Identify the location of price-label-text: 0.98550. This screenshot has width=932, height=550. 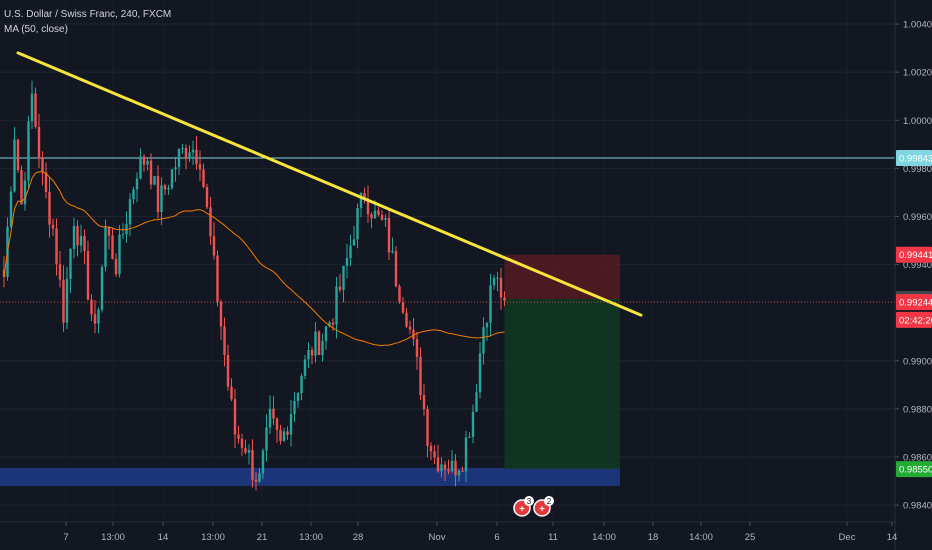
(915, 470).